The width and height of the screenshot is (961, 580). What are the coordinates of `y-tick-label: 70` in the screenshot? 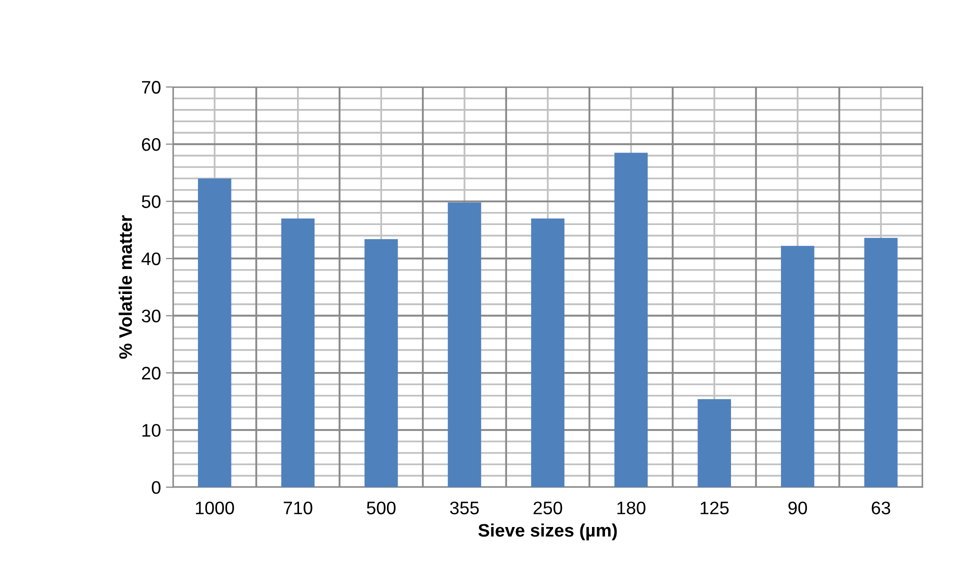 It's located at (151, 87).